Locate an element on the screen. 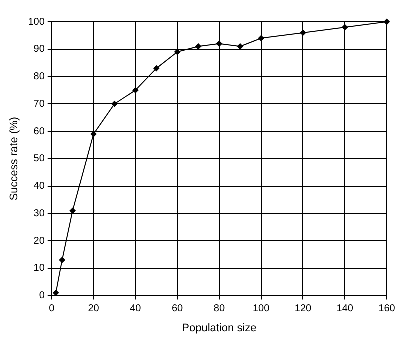 This screenshot has height=343, width=399. x-tick-label: 60 is located at coordinates (178, 309).